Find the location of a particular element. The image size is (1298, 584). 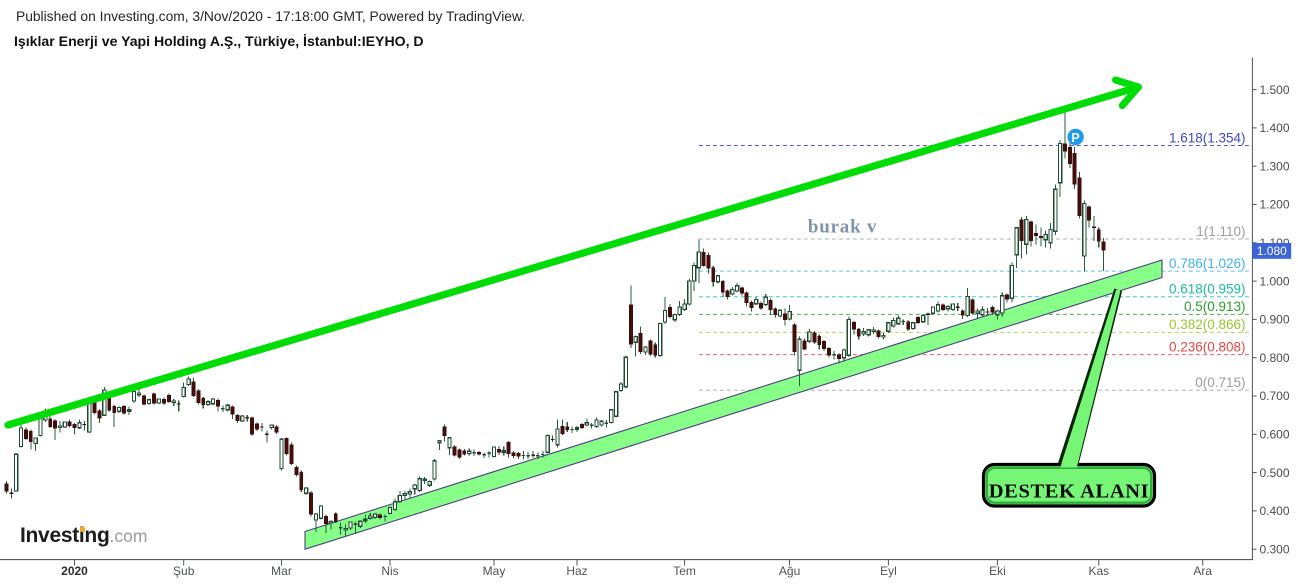

svg-text: 0.600 is located at coordinates (1275, 435).